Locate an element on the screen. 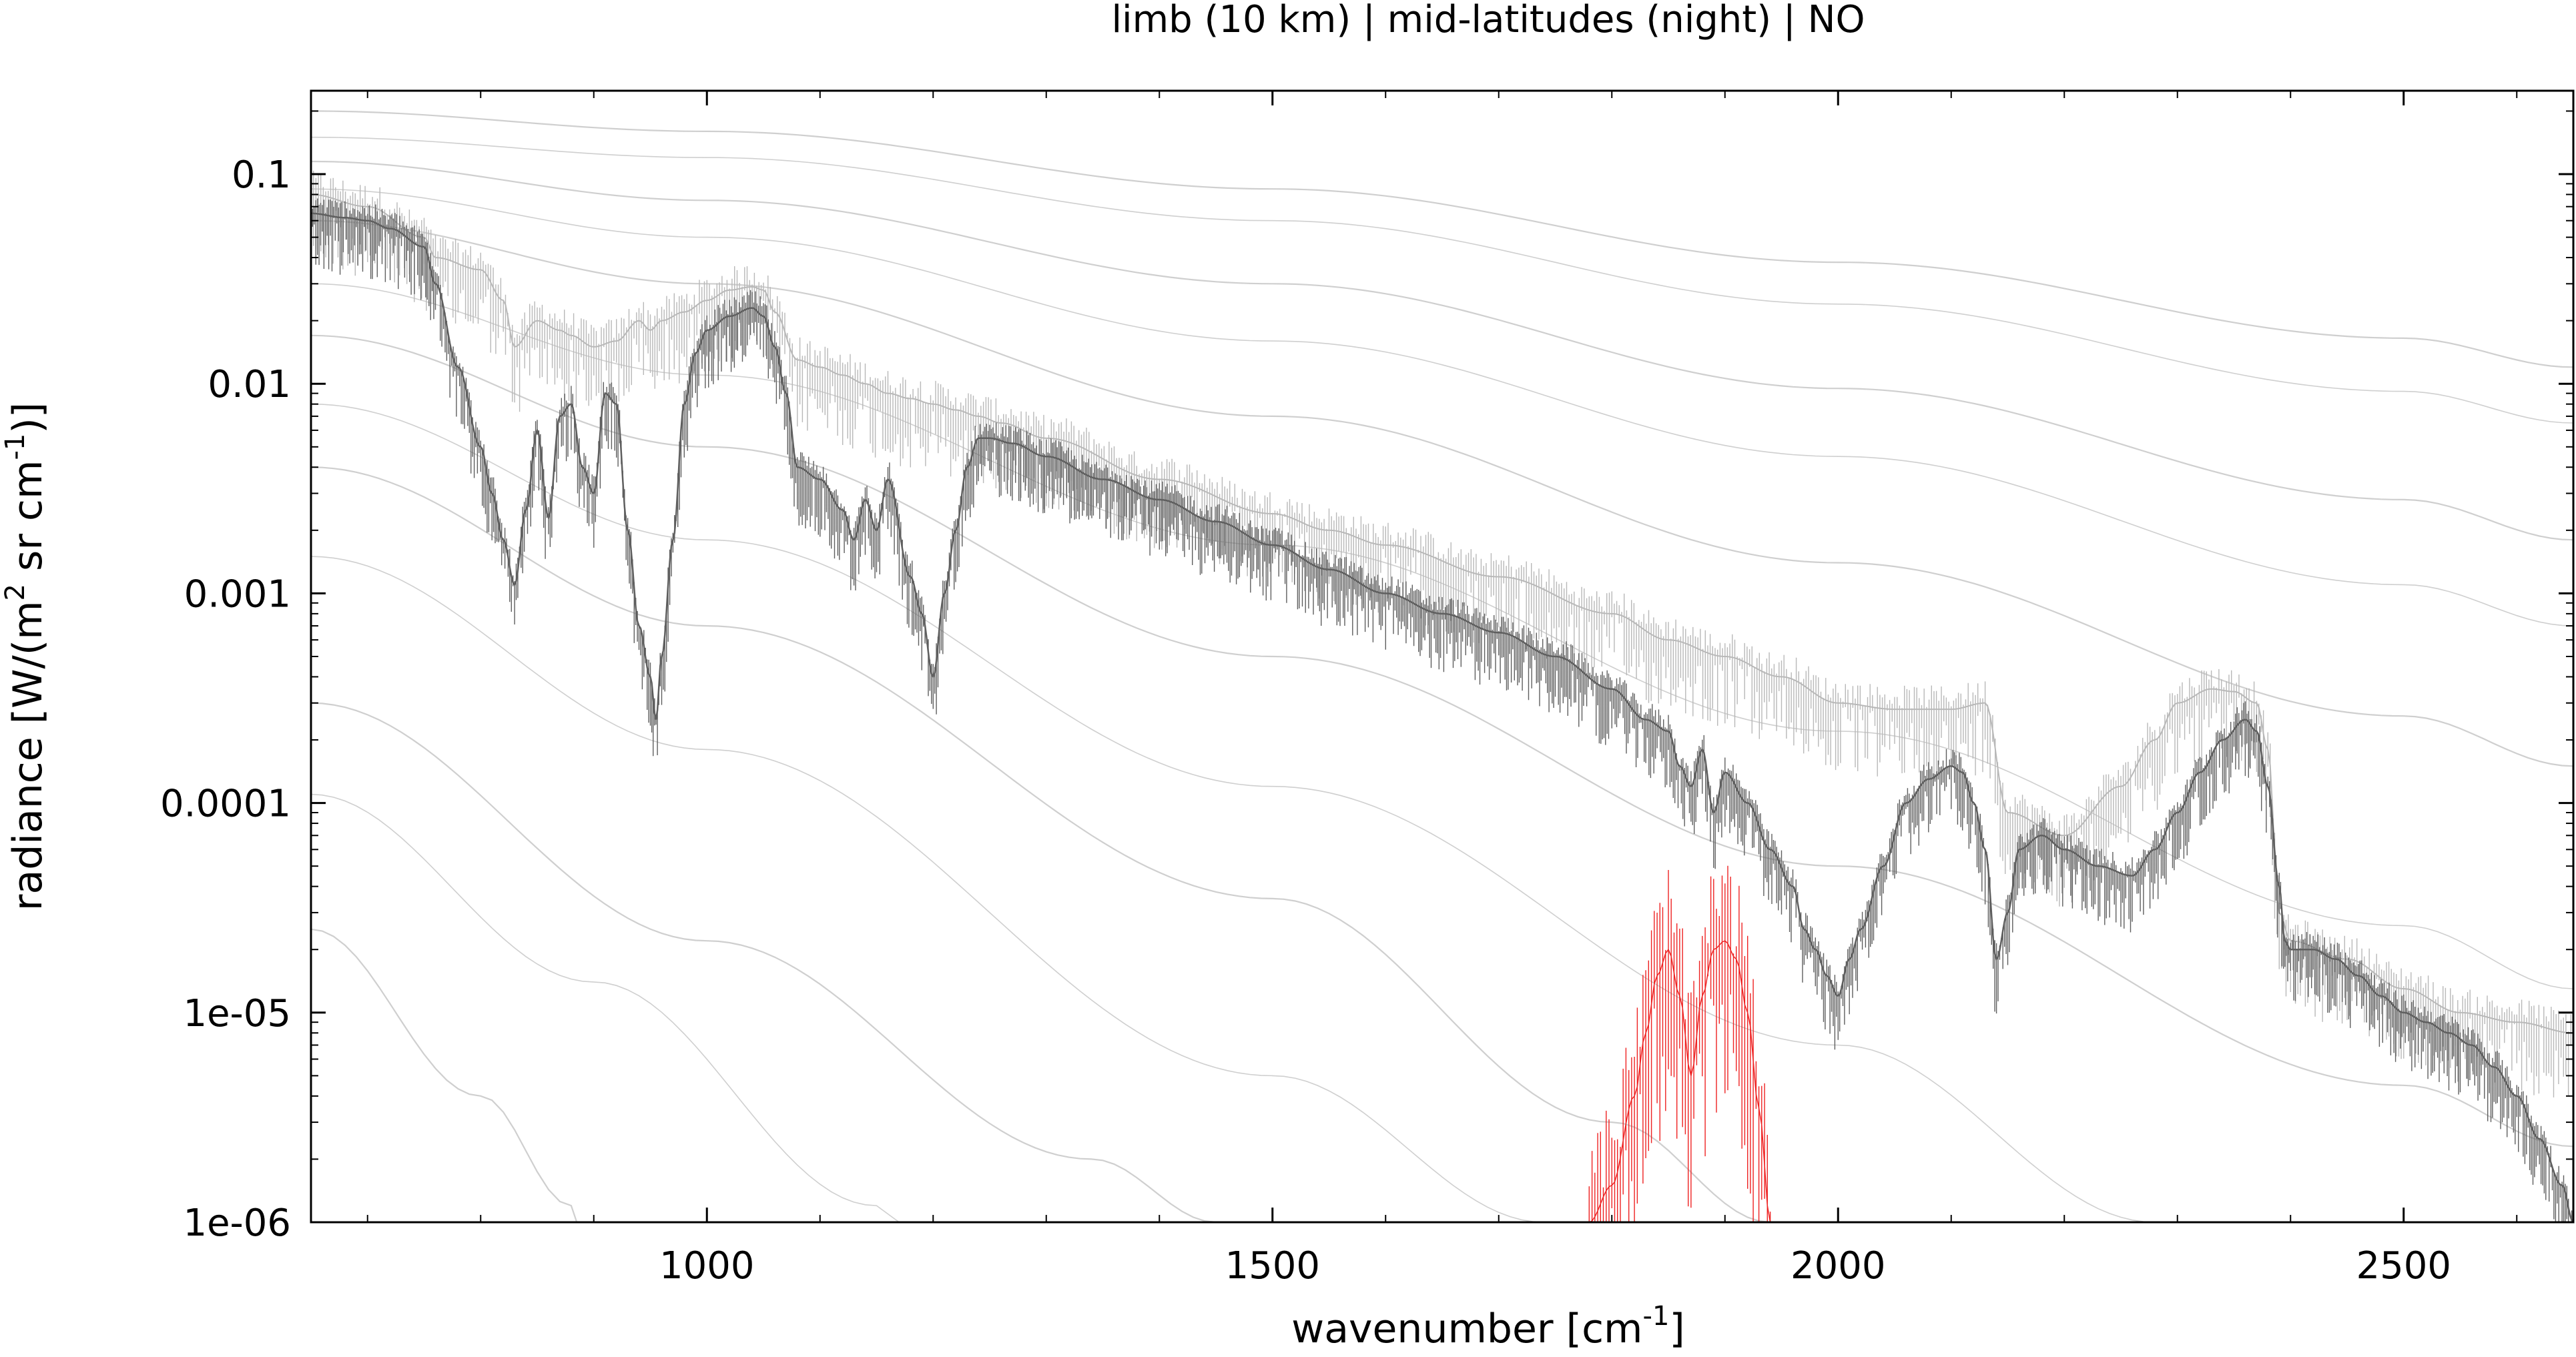 This screenshot has width=2576, height=1357. x-tick-label: 1000 is located at coordinates (707, 1266).